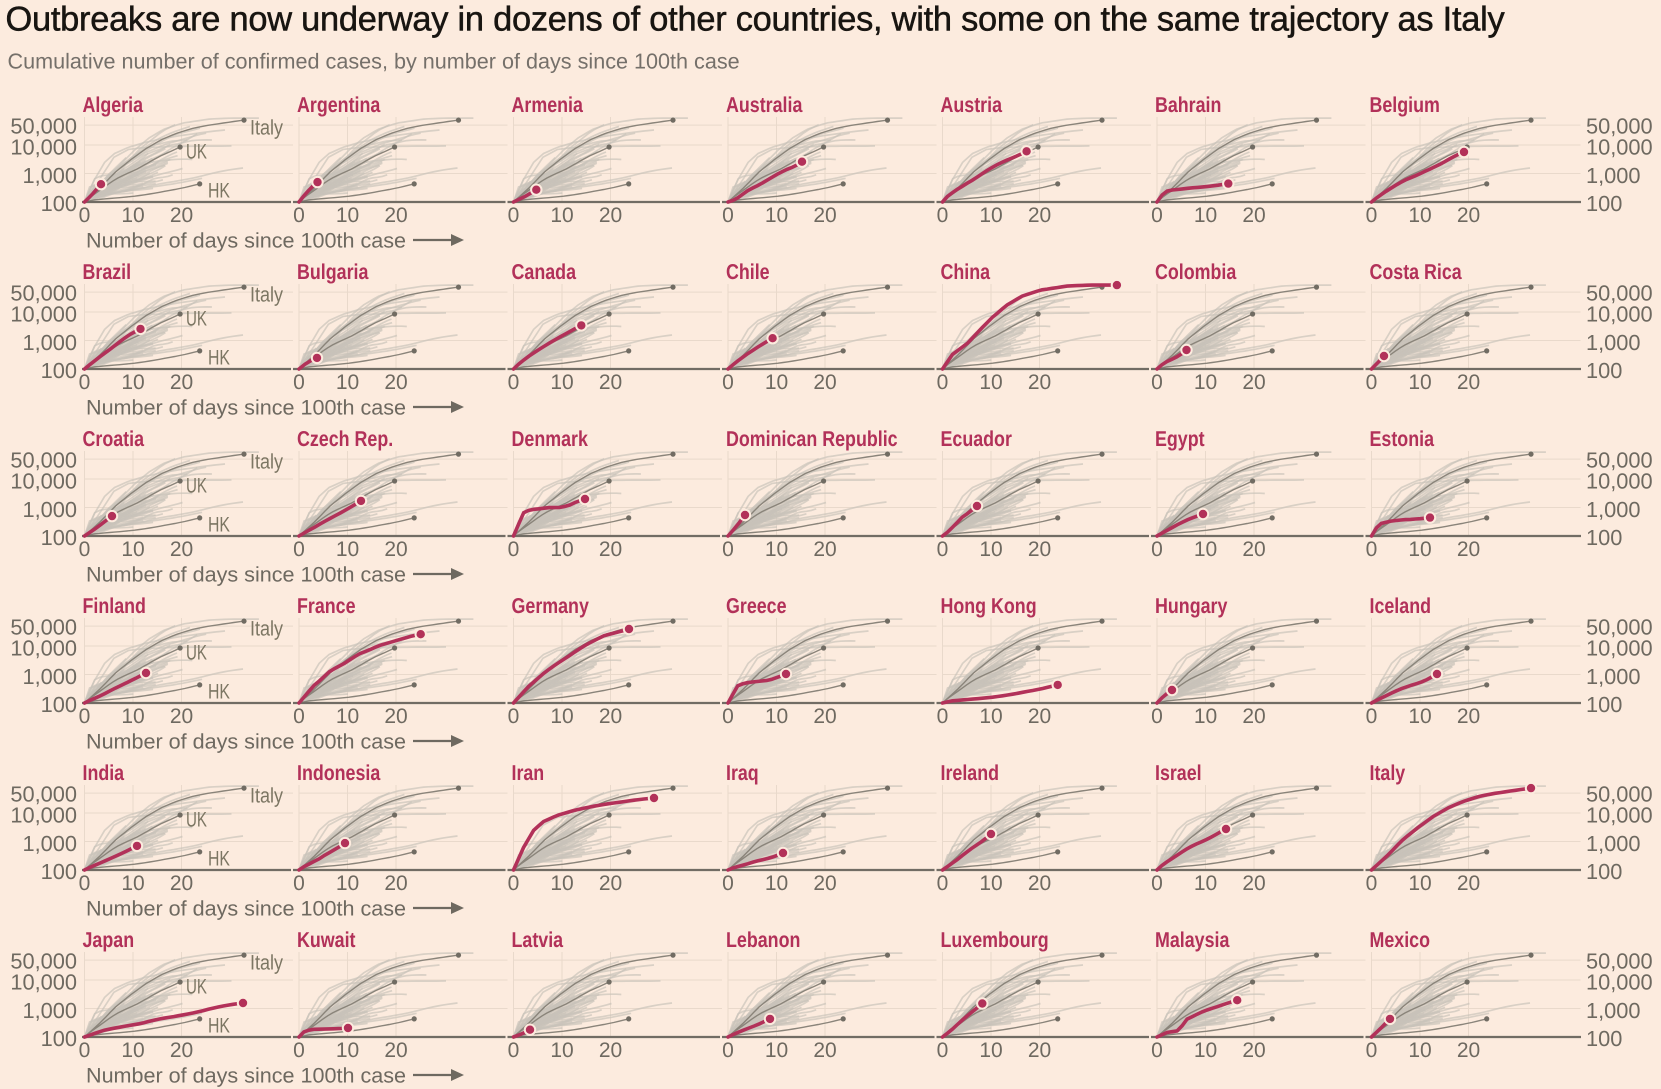  What do you see at coordinates (326, 606) in the screenshot?
I see `svg-text: France` at bounding box center [326, 606].